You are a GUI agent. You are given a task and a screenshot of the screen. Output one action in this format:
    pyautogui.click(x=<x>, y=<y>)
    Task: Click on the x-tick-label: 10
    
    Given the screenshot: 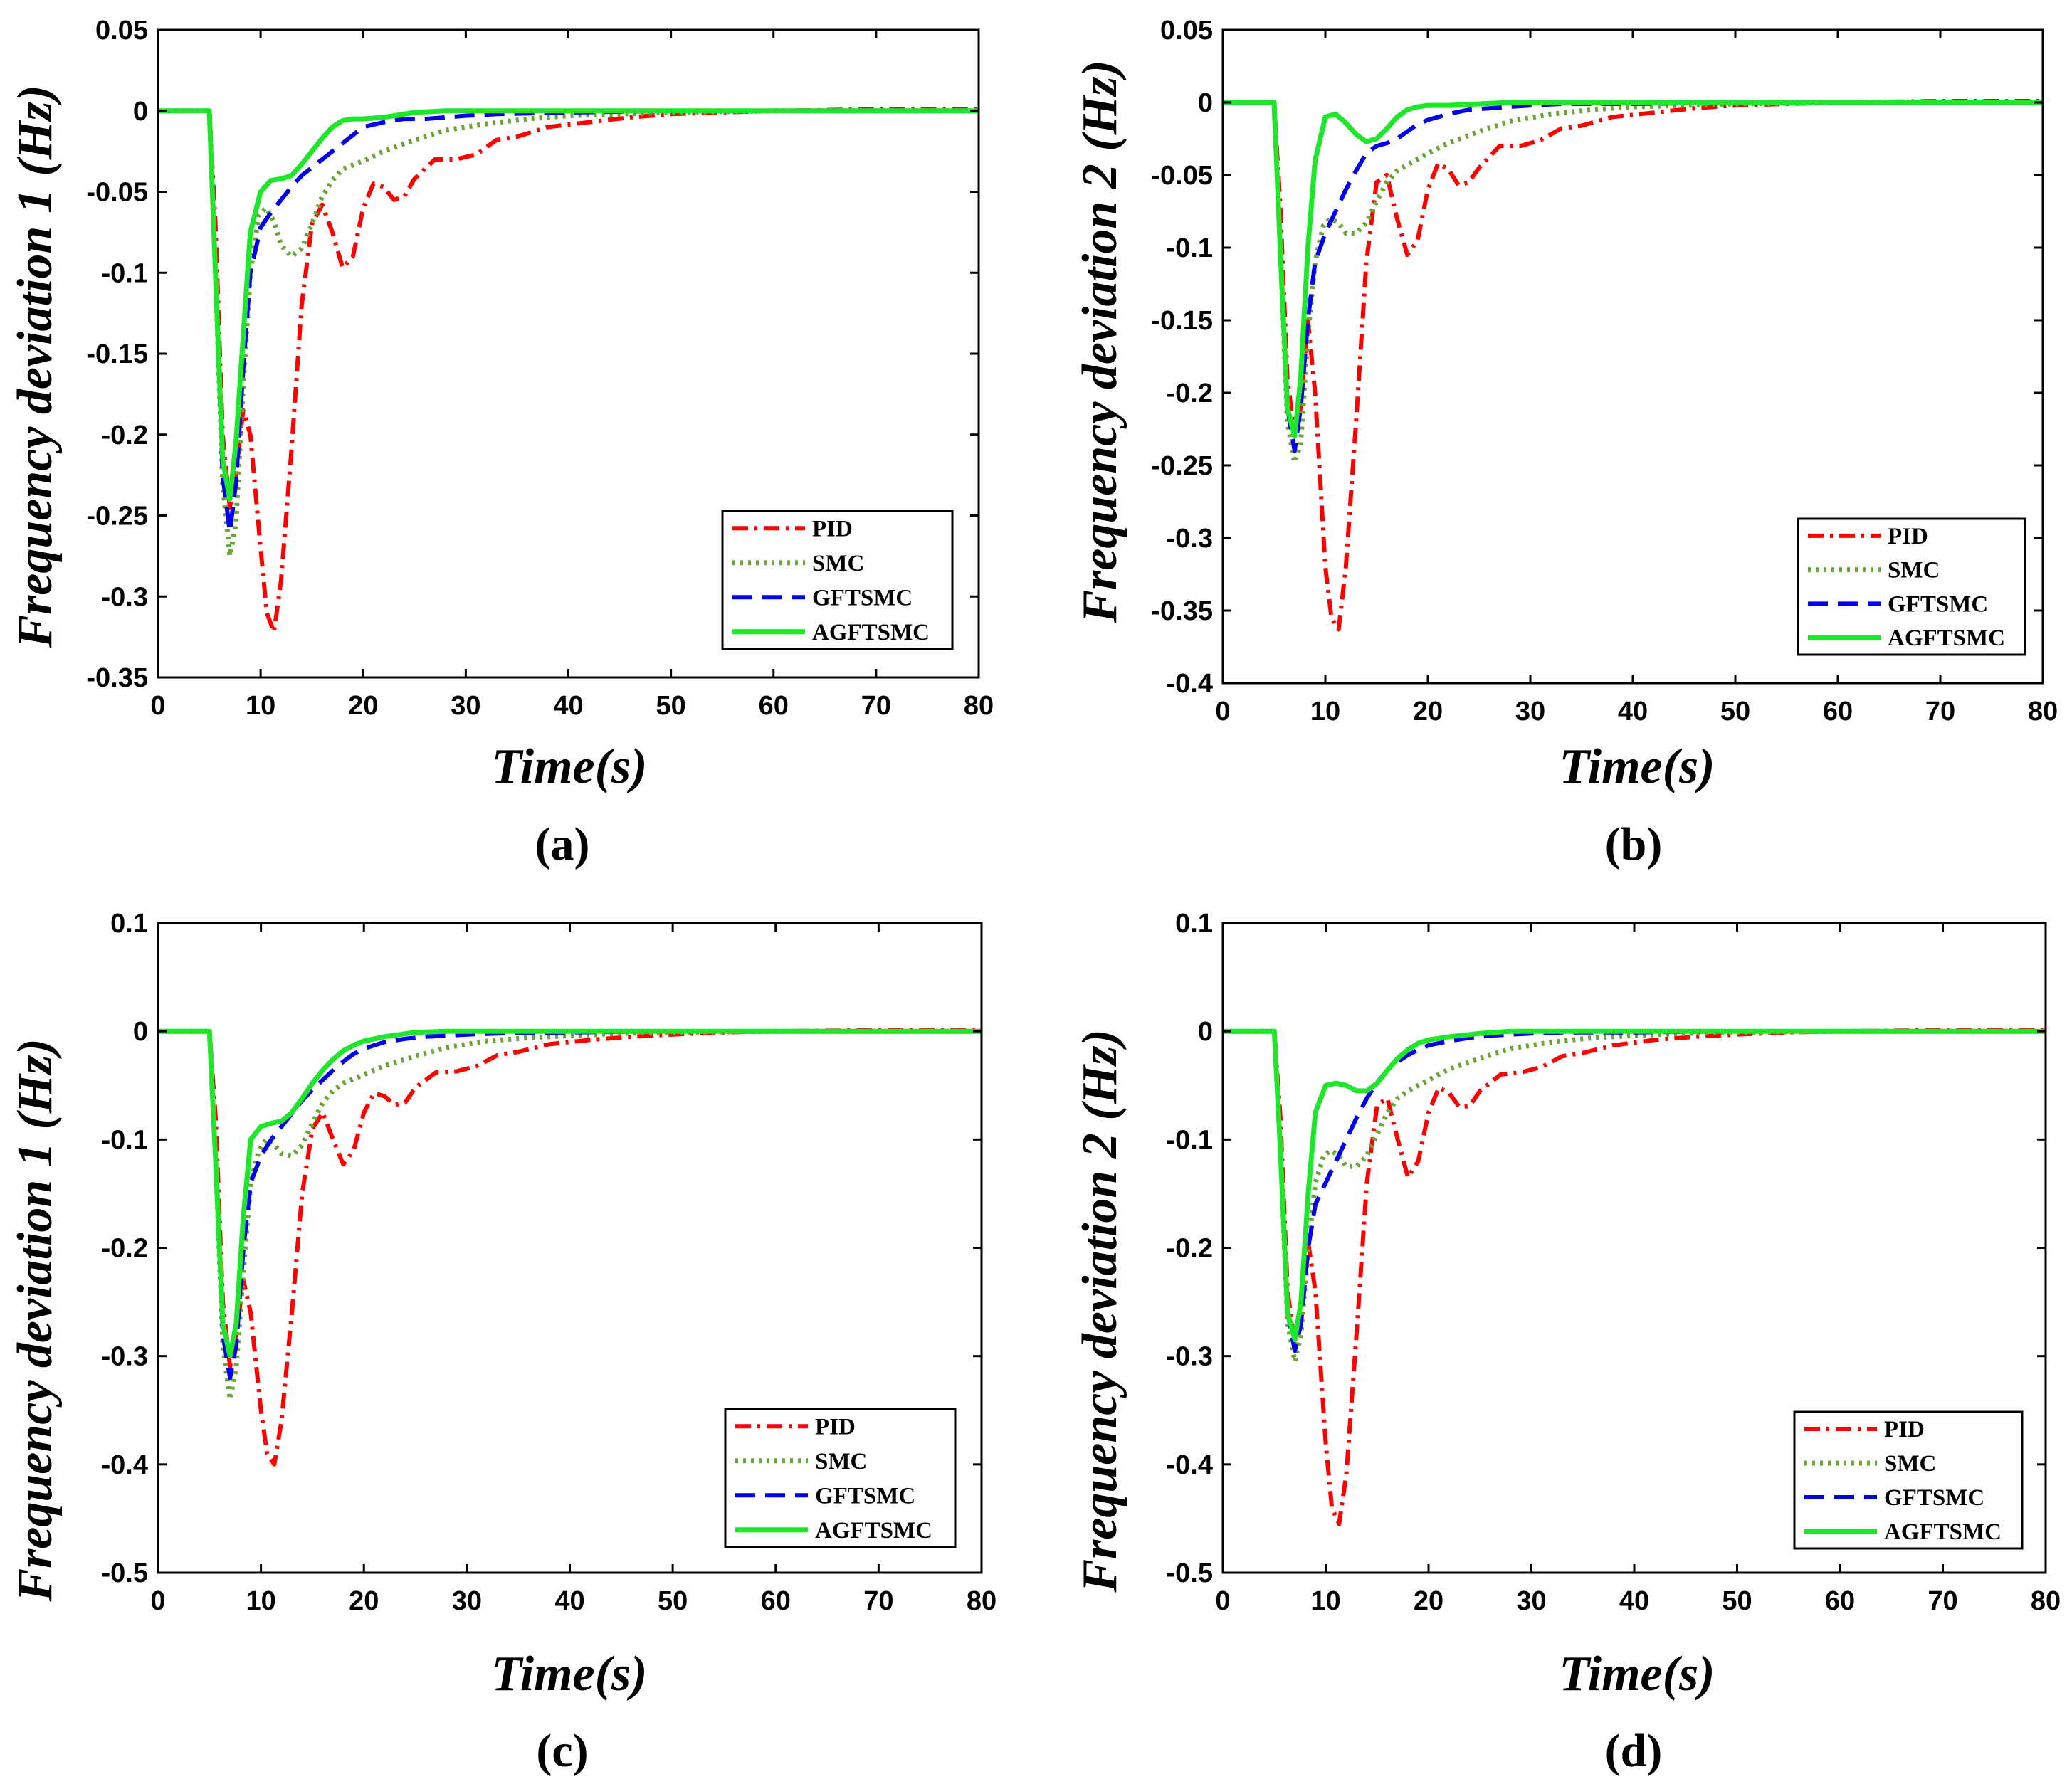 What is the action you would take?
    pyautogui.click(x=1325, y=1601)
    